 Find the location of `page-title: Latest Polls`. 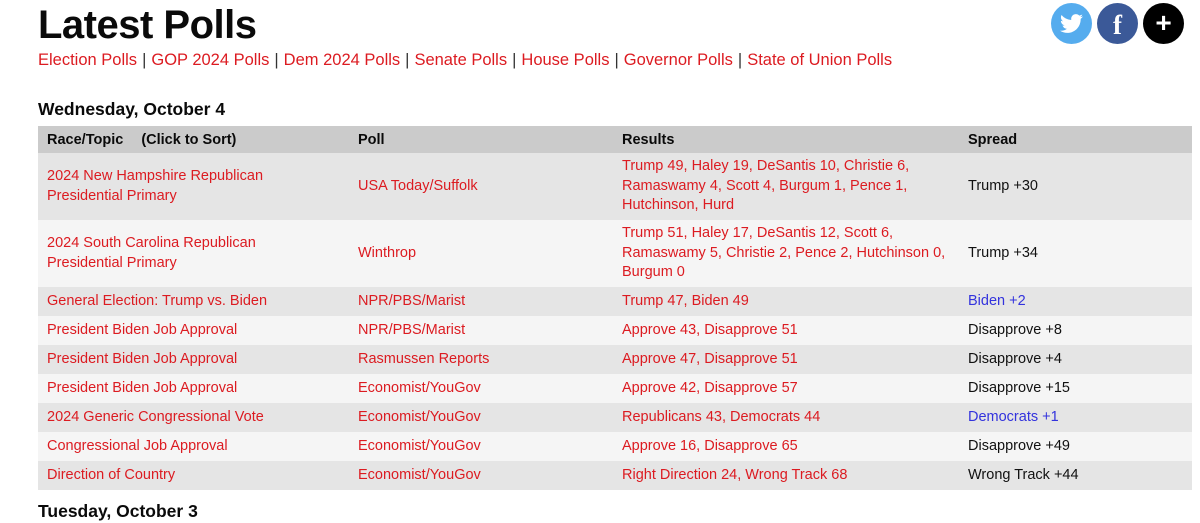

page-title: Latest Polls is located at coordinates (147, 25).